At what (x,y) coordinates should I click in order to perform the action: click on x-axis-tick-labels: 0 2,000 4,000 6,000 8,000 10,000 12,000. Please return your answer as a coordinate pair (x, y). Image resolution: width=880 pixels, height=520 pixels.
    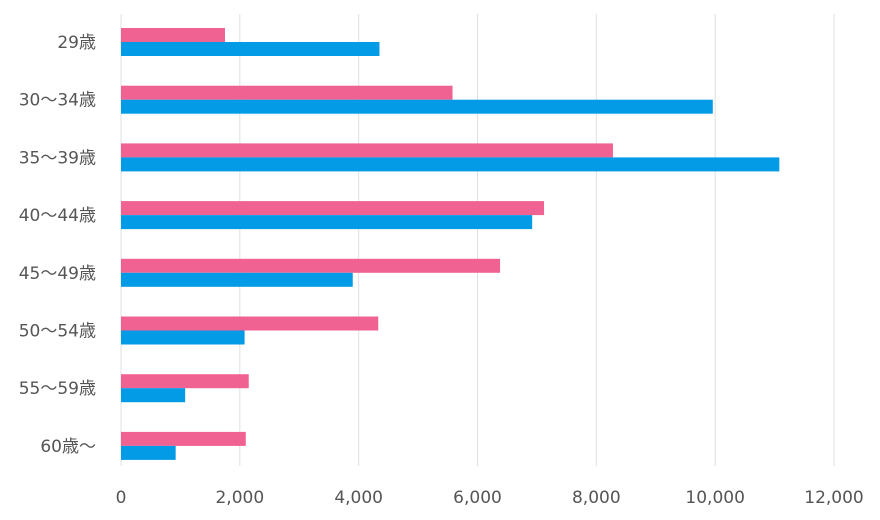
    Looking at the image, I should click on (490, 498).